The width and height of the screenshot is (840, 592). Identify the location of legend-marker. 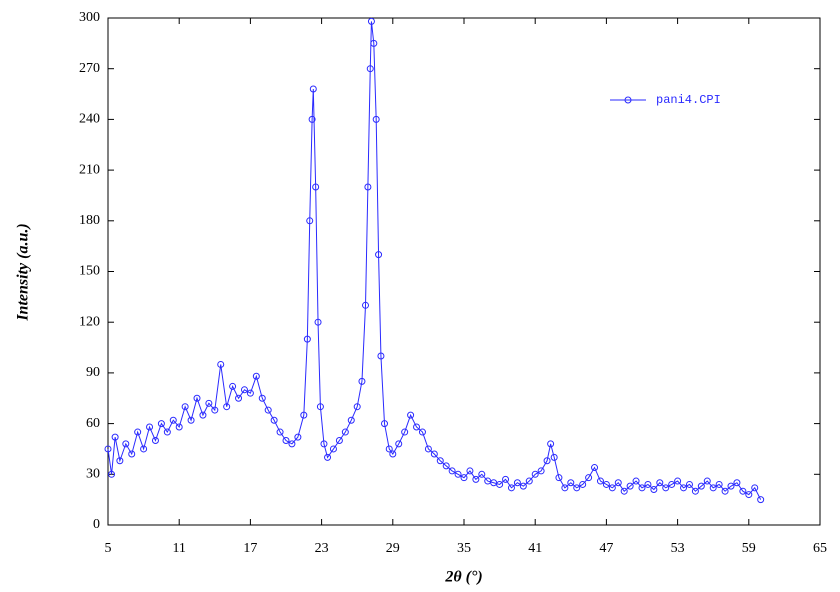
(628, 100).